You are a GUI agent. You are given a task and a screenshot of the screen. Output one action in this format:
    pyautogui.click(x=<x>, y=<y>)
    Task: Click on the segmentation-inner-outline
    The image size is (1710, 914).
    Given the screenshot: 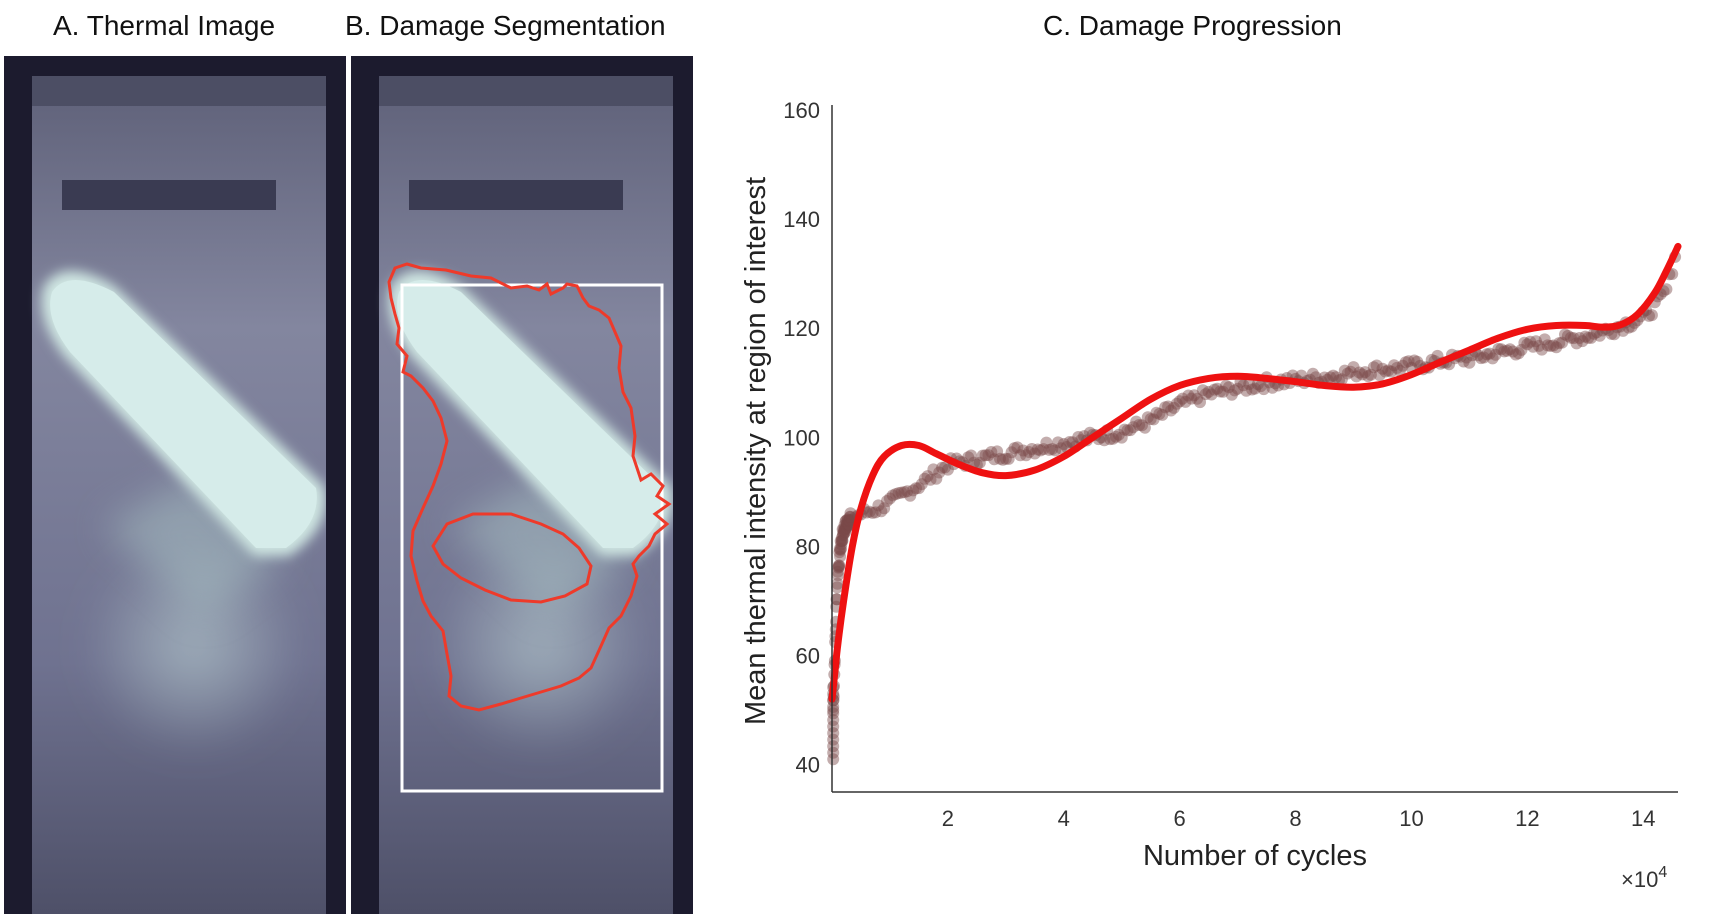 What is the action you would take?
    pyautogui.click(x=512, y=558)
    